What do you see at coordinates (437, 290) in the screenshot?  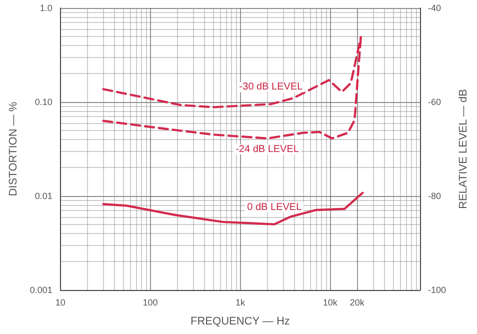 I see `y2-tick-label: -100` at bounding box center [437, 290].